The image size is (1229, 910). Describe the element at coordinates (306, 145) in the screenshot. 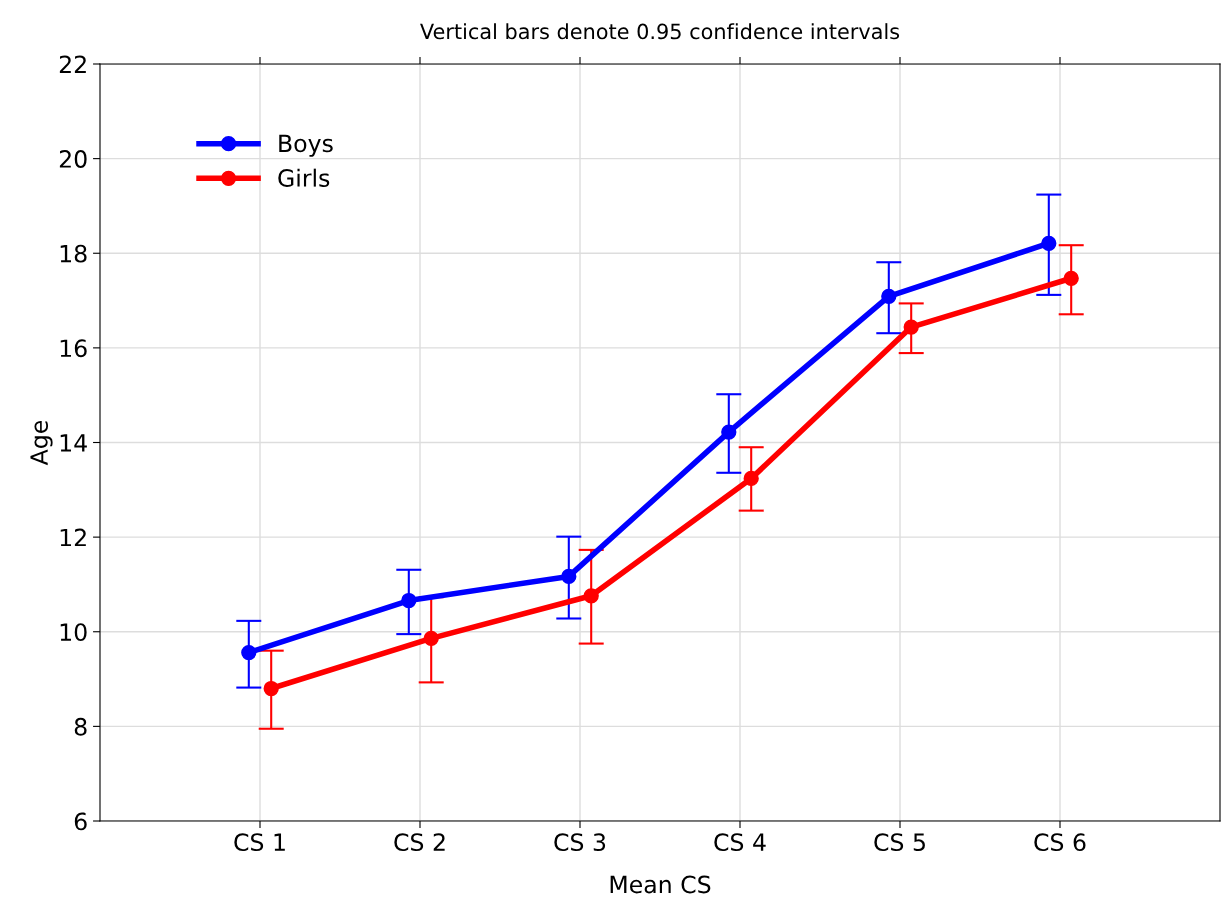

I see `legend-label: Boys` at that location.